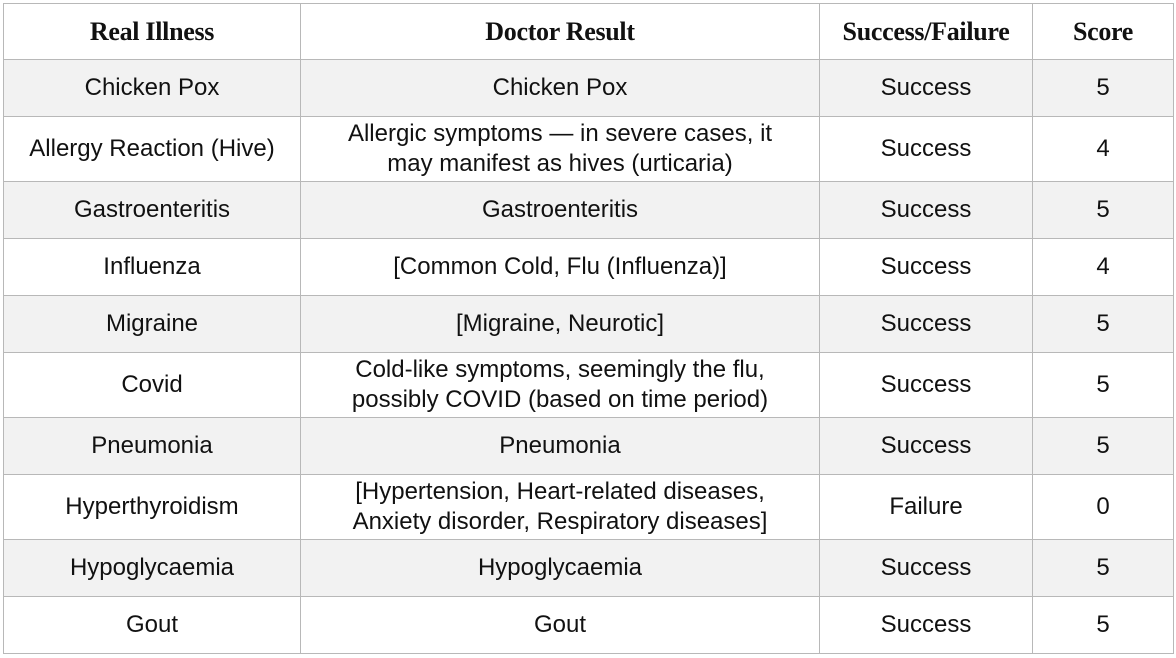  I want to click on doctor-result-line: [Hypertension, Heart-related diseases,, so click(560, 491).